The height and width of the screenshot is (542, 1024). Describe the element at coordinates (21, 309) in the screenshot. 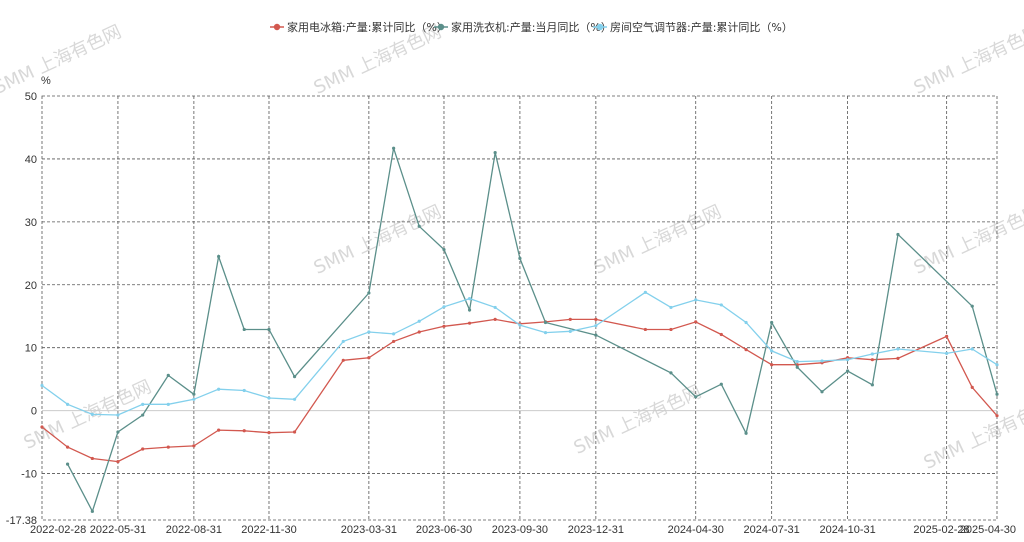

I see `y-axis-ticks: 50 40 30 20 10 0 -10 -17.38` at that location.